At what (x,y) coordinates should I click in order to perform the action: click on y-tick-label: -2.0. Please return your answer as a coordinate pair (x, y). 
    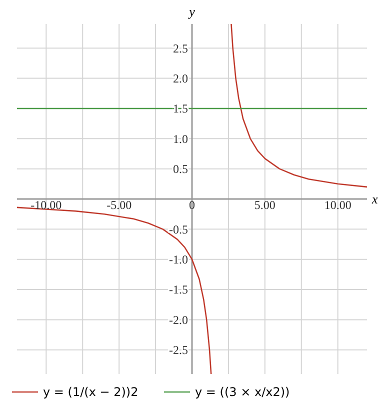
    Looking at the image, I should click on (178, 319).